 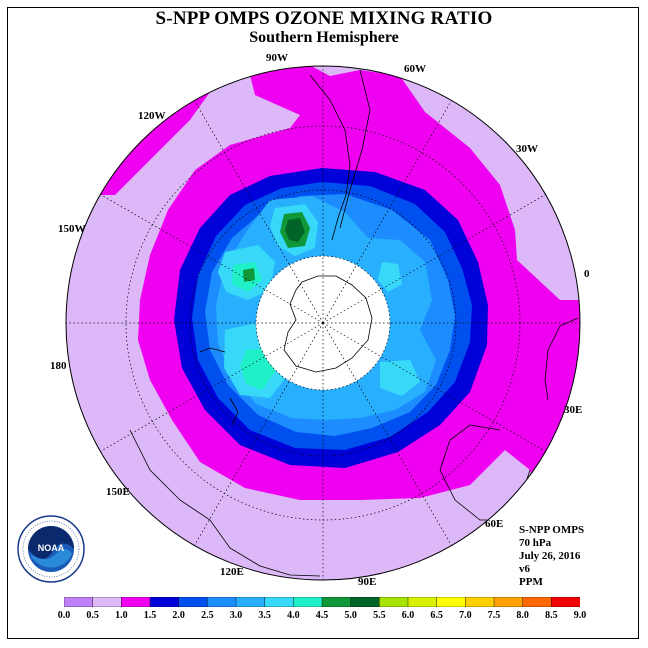 What do you see at coordinates (494, 524) in the screenshot?
I see `lon-label-60e: 60E` at bounding box center [494, 524].